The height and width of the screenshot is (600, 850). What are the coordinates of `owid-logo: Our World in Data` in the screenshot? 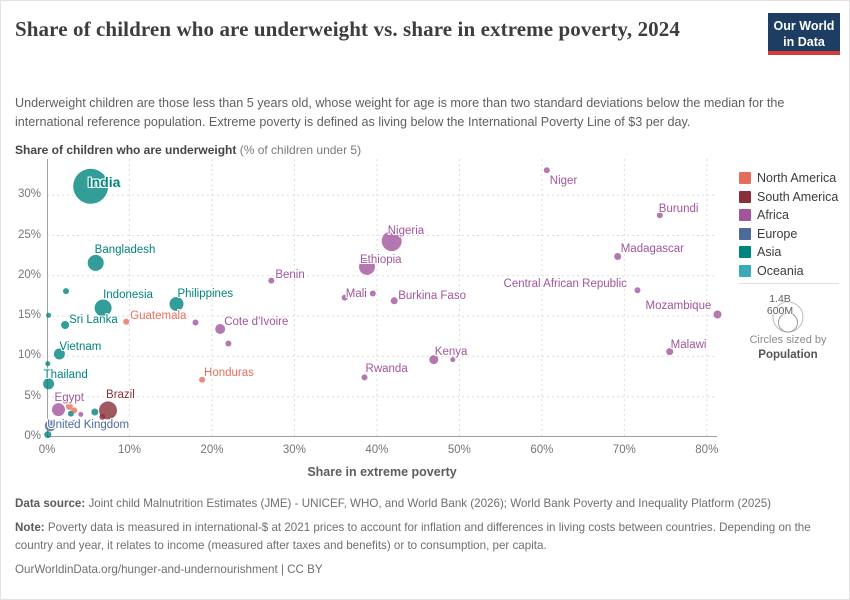 It's located at (804, 34).